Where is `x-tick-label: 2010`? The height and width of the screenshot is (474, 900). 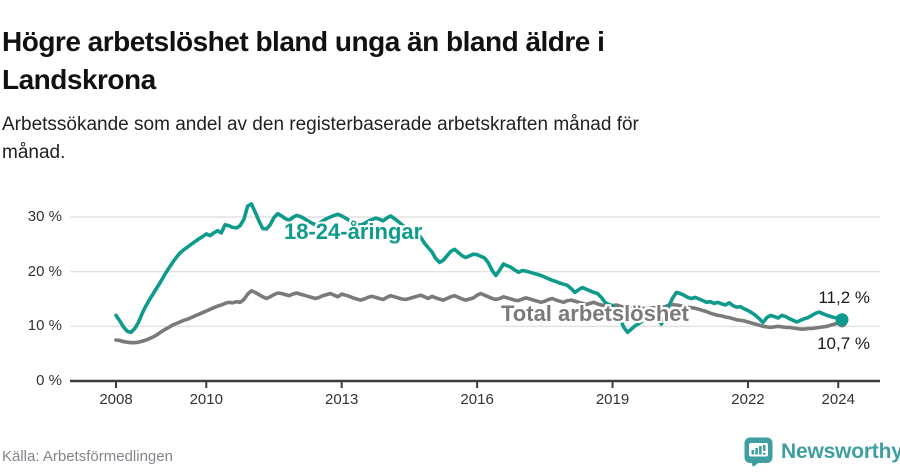 x-tick-label: 2010 is located at coordinates (206, 399).